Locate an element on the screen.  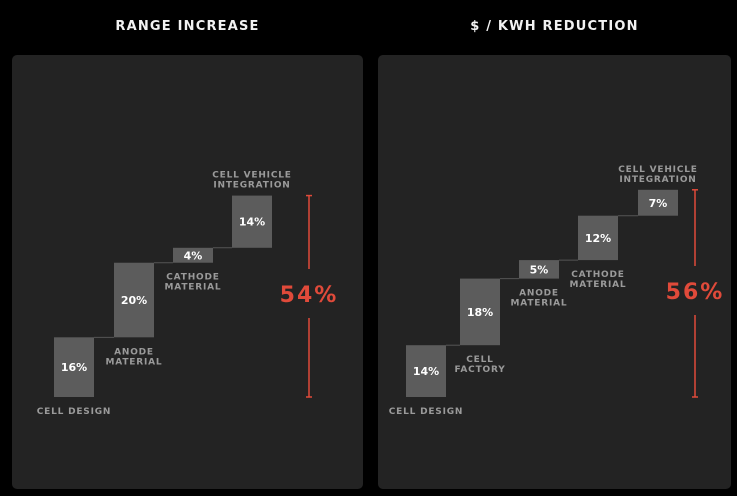
chart-title-range: RANGE INCREASE is located at coordinates (187, 26).